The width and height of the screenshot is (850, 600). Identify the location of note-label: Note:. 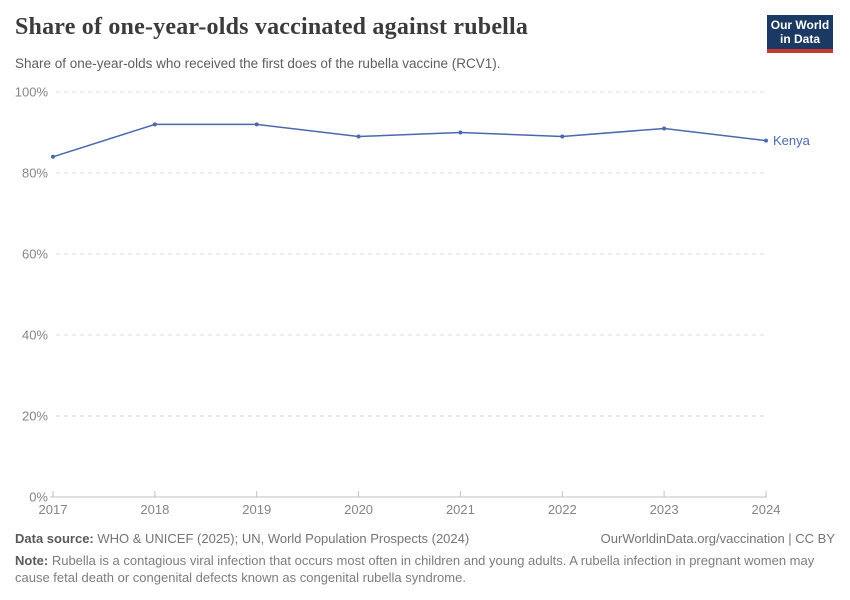
(32, 560).